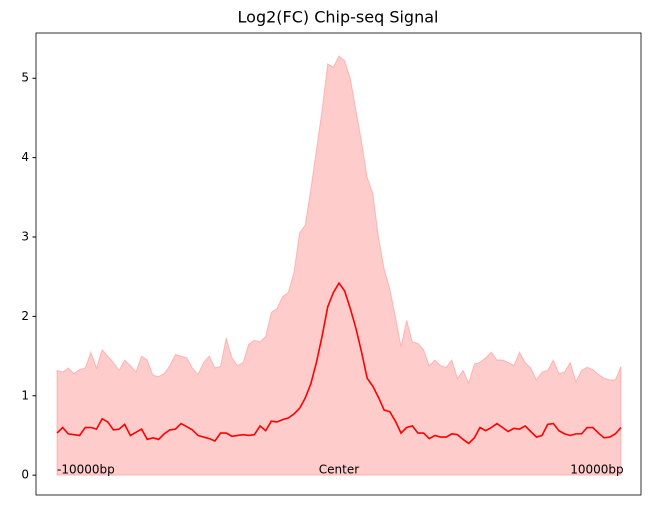 The height and width of the screenshot is (511, 658). Describe the element at coordinates (596, 470) in the screenshot. I see `annotation: 10000bp` at that location.